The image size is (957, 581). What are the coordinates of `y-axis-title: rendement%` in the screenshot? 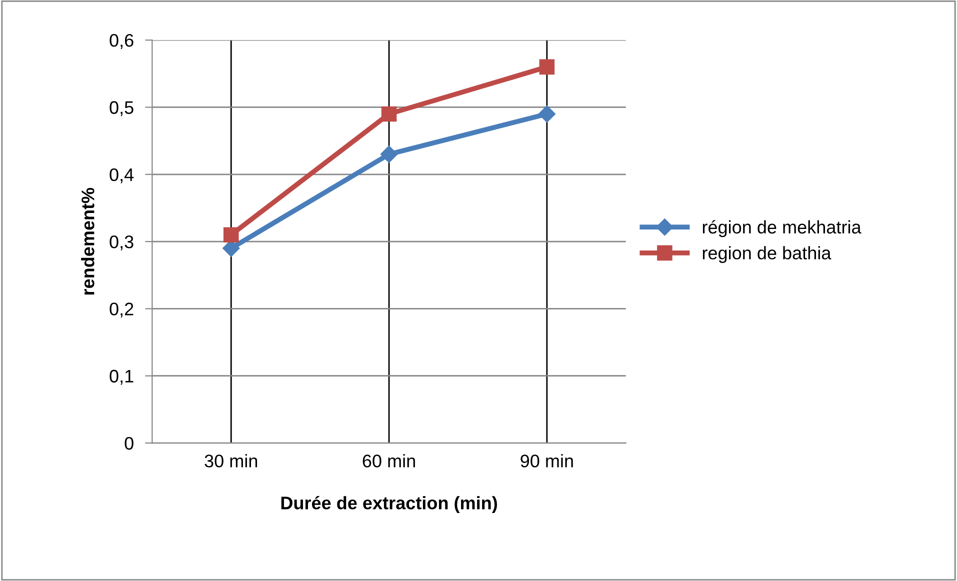 It's located at (87, 241).